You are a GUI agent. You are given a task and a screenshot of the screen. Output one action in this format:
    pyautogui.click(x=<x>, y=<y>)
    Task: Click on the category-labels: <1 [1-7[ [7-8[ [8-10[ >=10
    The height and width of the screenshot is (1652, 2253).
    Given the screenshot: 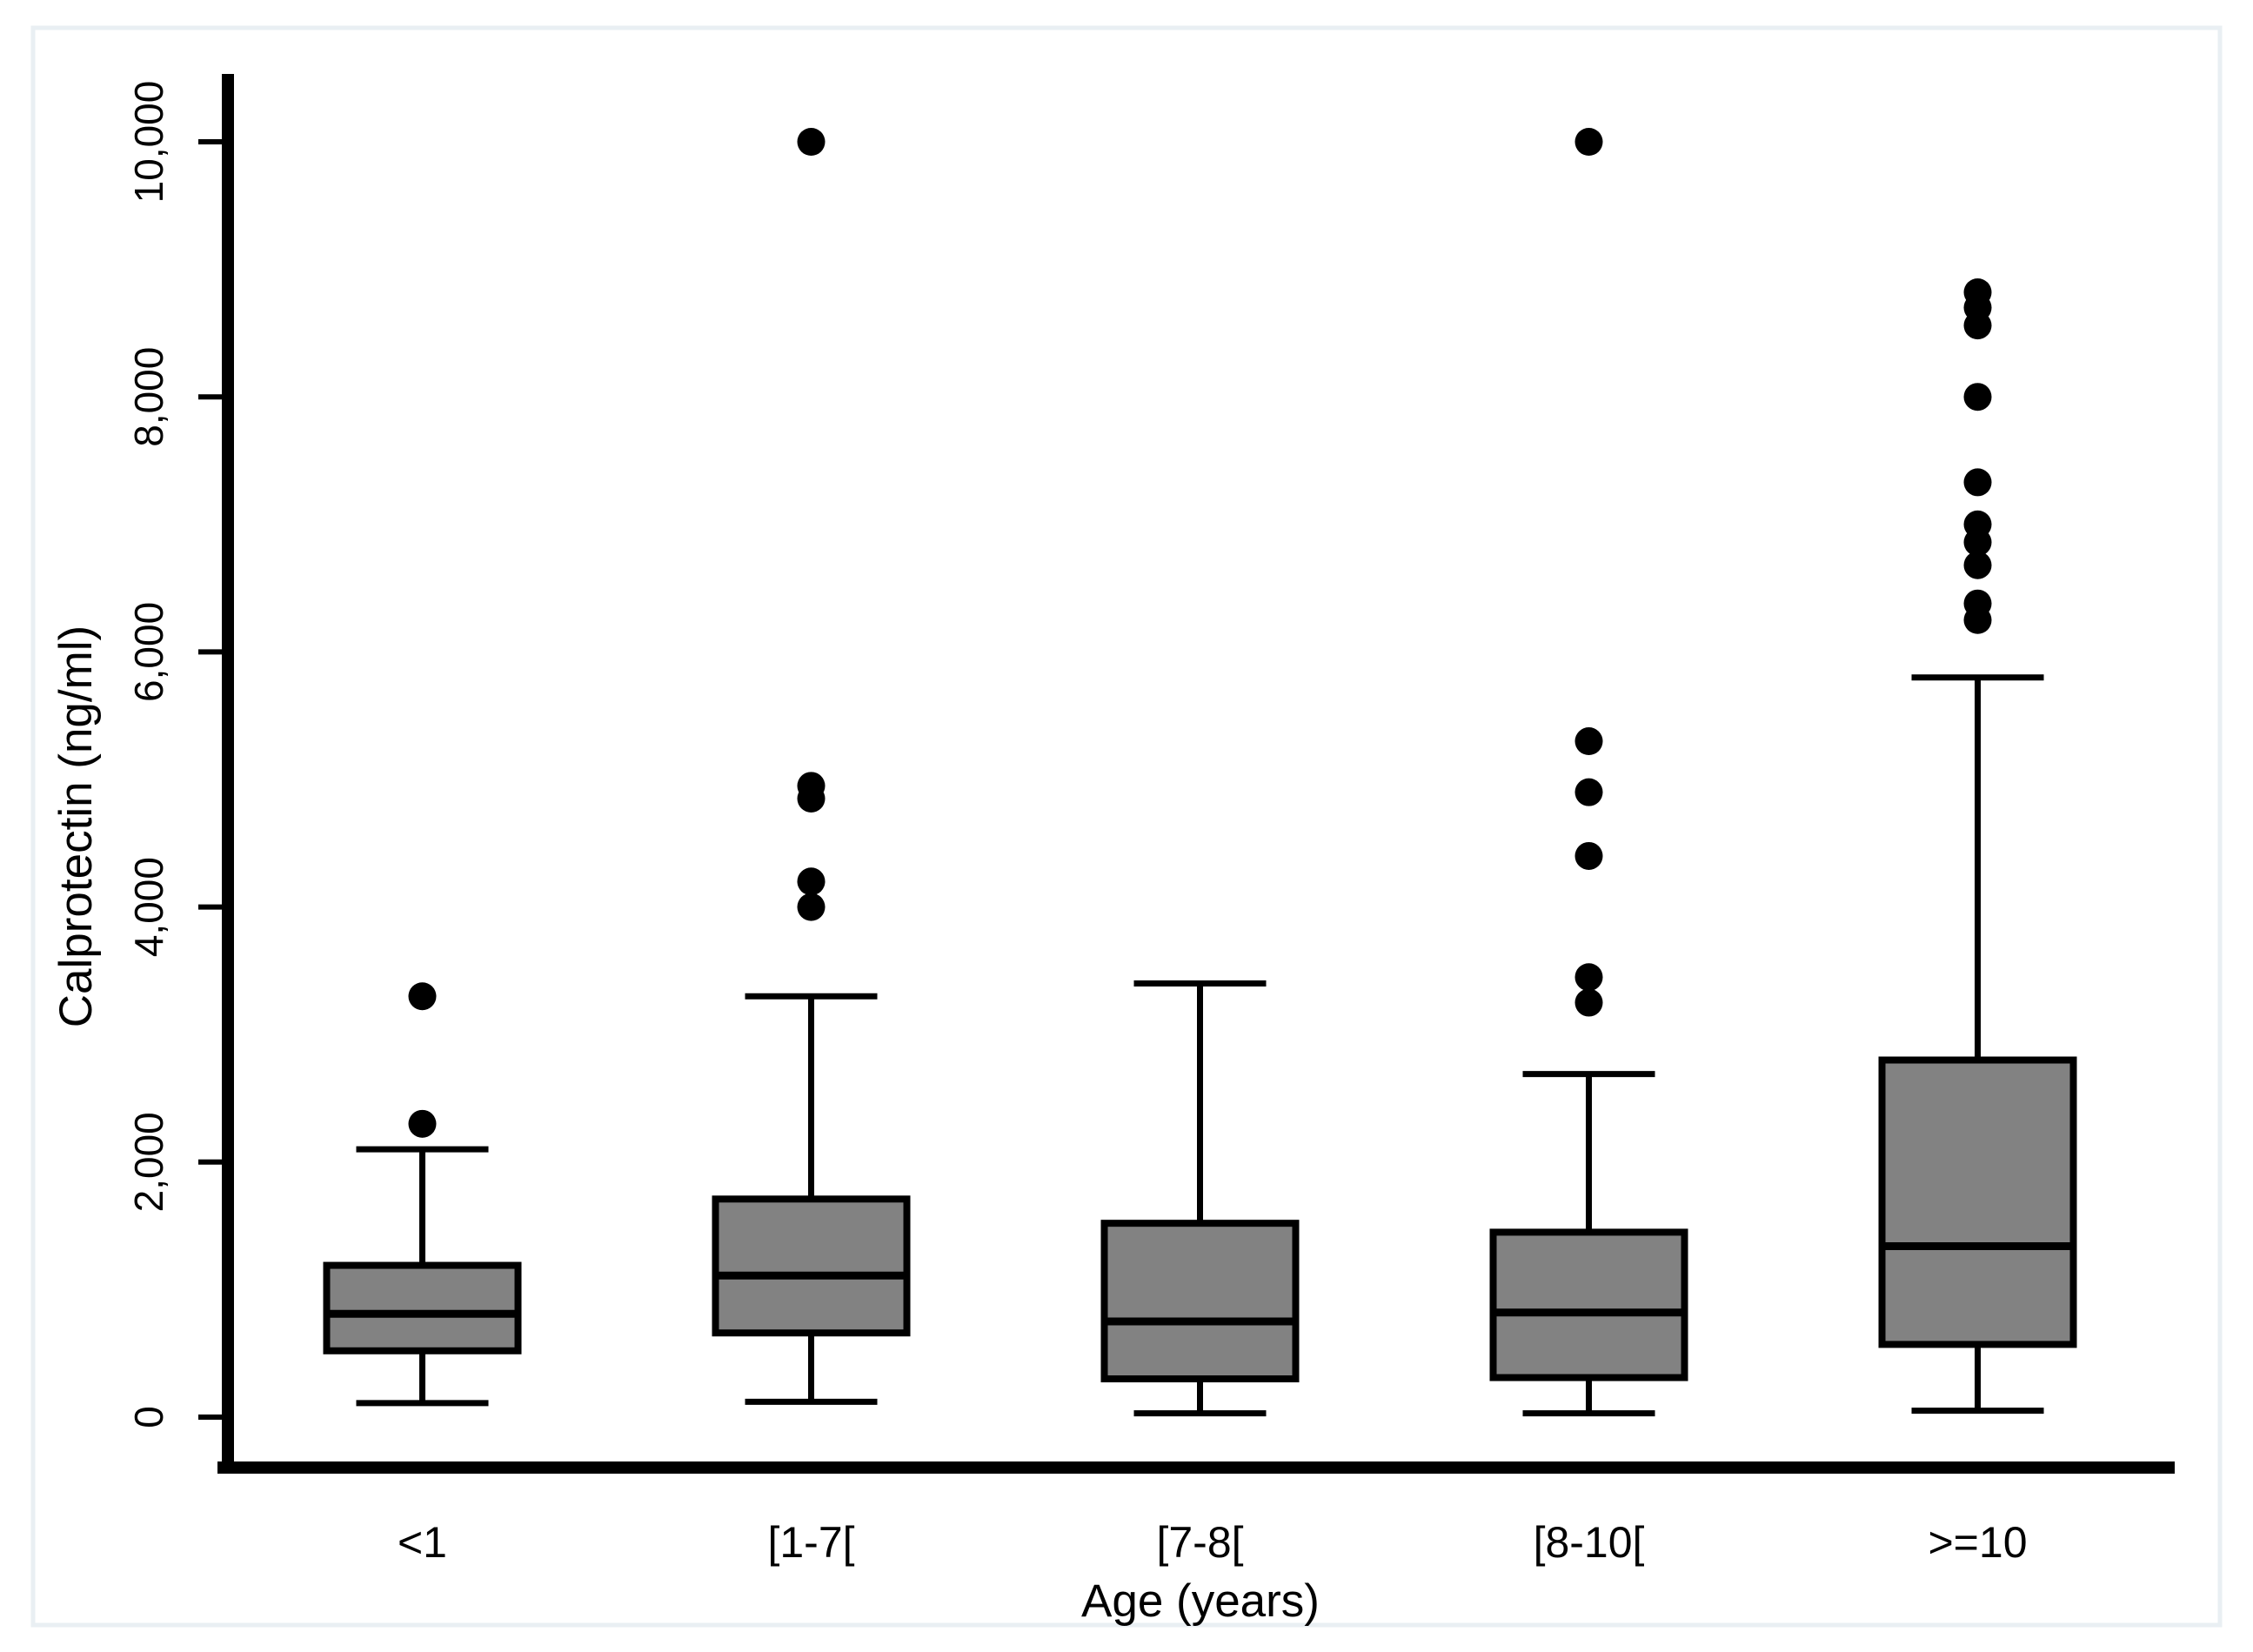 What is the action you would take?
    pyautogui.click(x=1213, y=1542)
    